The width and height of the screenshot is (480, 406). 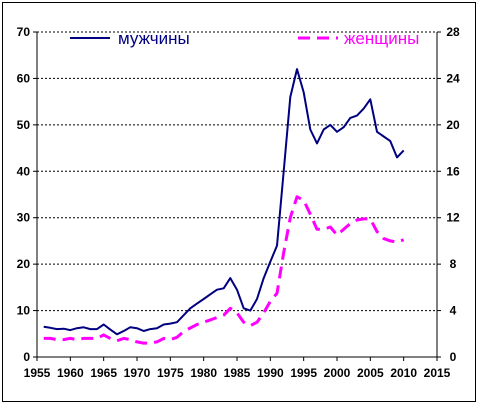 I want to click on y-right-tick-label: 20, so click(x=453, y=125).